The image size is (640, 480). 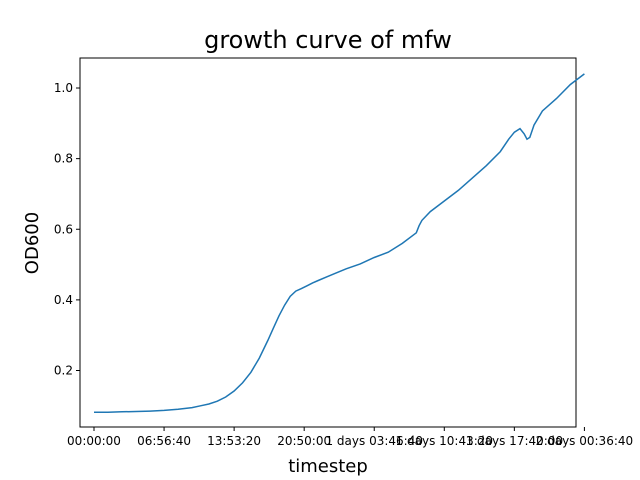 What do you see at coordinates (94, 441) in the screenshot?
I see `x-tick-label: 00:00:00` at bounding box center [94, 441].